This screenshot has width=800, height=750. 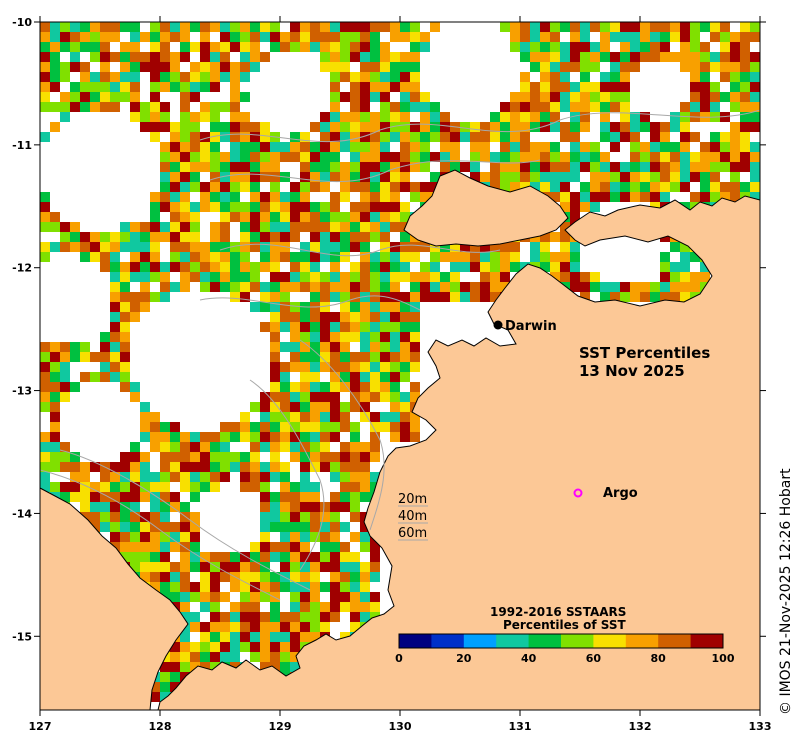 What do you see at coordinates (22, 268) in the screenshot?
I see `y-tick-label: -12` at bounding box center [22, 268].